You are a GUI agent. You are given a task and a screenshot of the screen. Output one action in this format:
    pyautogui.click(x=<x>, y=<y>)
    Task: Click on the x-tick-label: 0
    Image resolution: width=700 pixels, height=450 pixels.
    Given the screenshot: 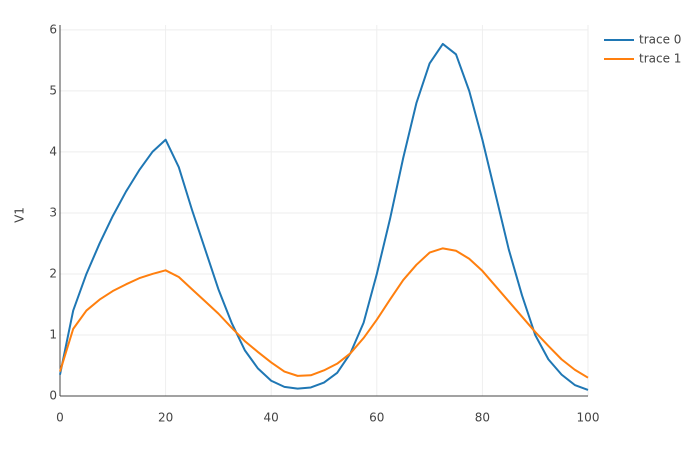 What is the action you would take?
    pyautogui.click(x=60, y=418)
    